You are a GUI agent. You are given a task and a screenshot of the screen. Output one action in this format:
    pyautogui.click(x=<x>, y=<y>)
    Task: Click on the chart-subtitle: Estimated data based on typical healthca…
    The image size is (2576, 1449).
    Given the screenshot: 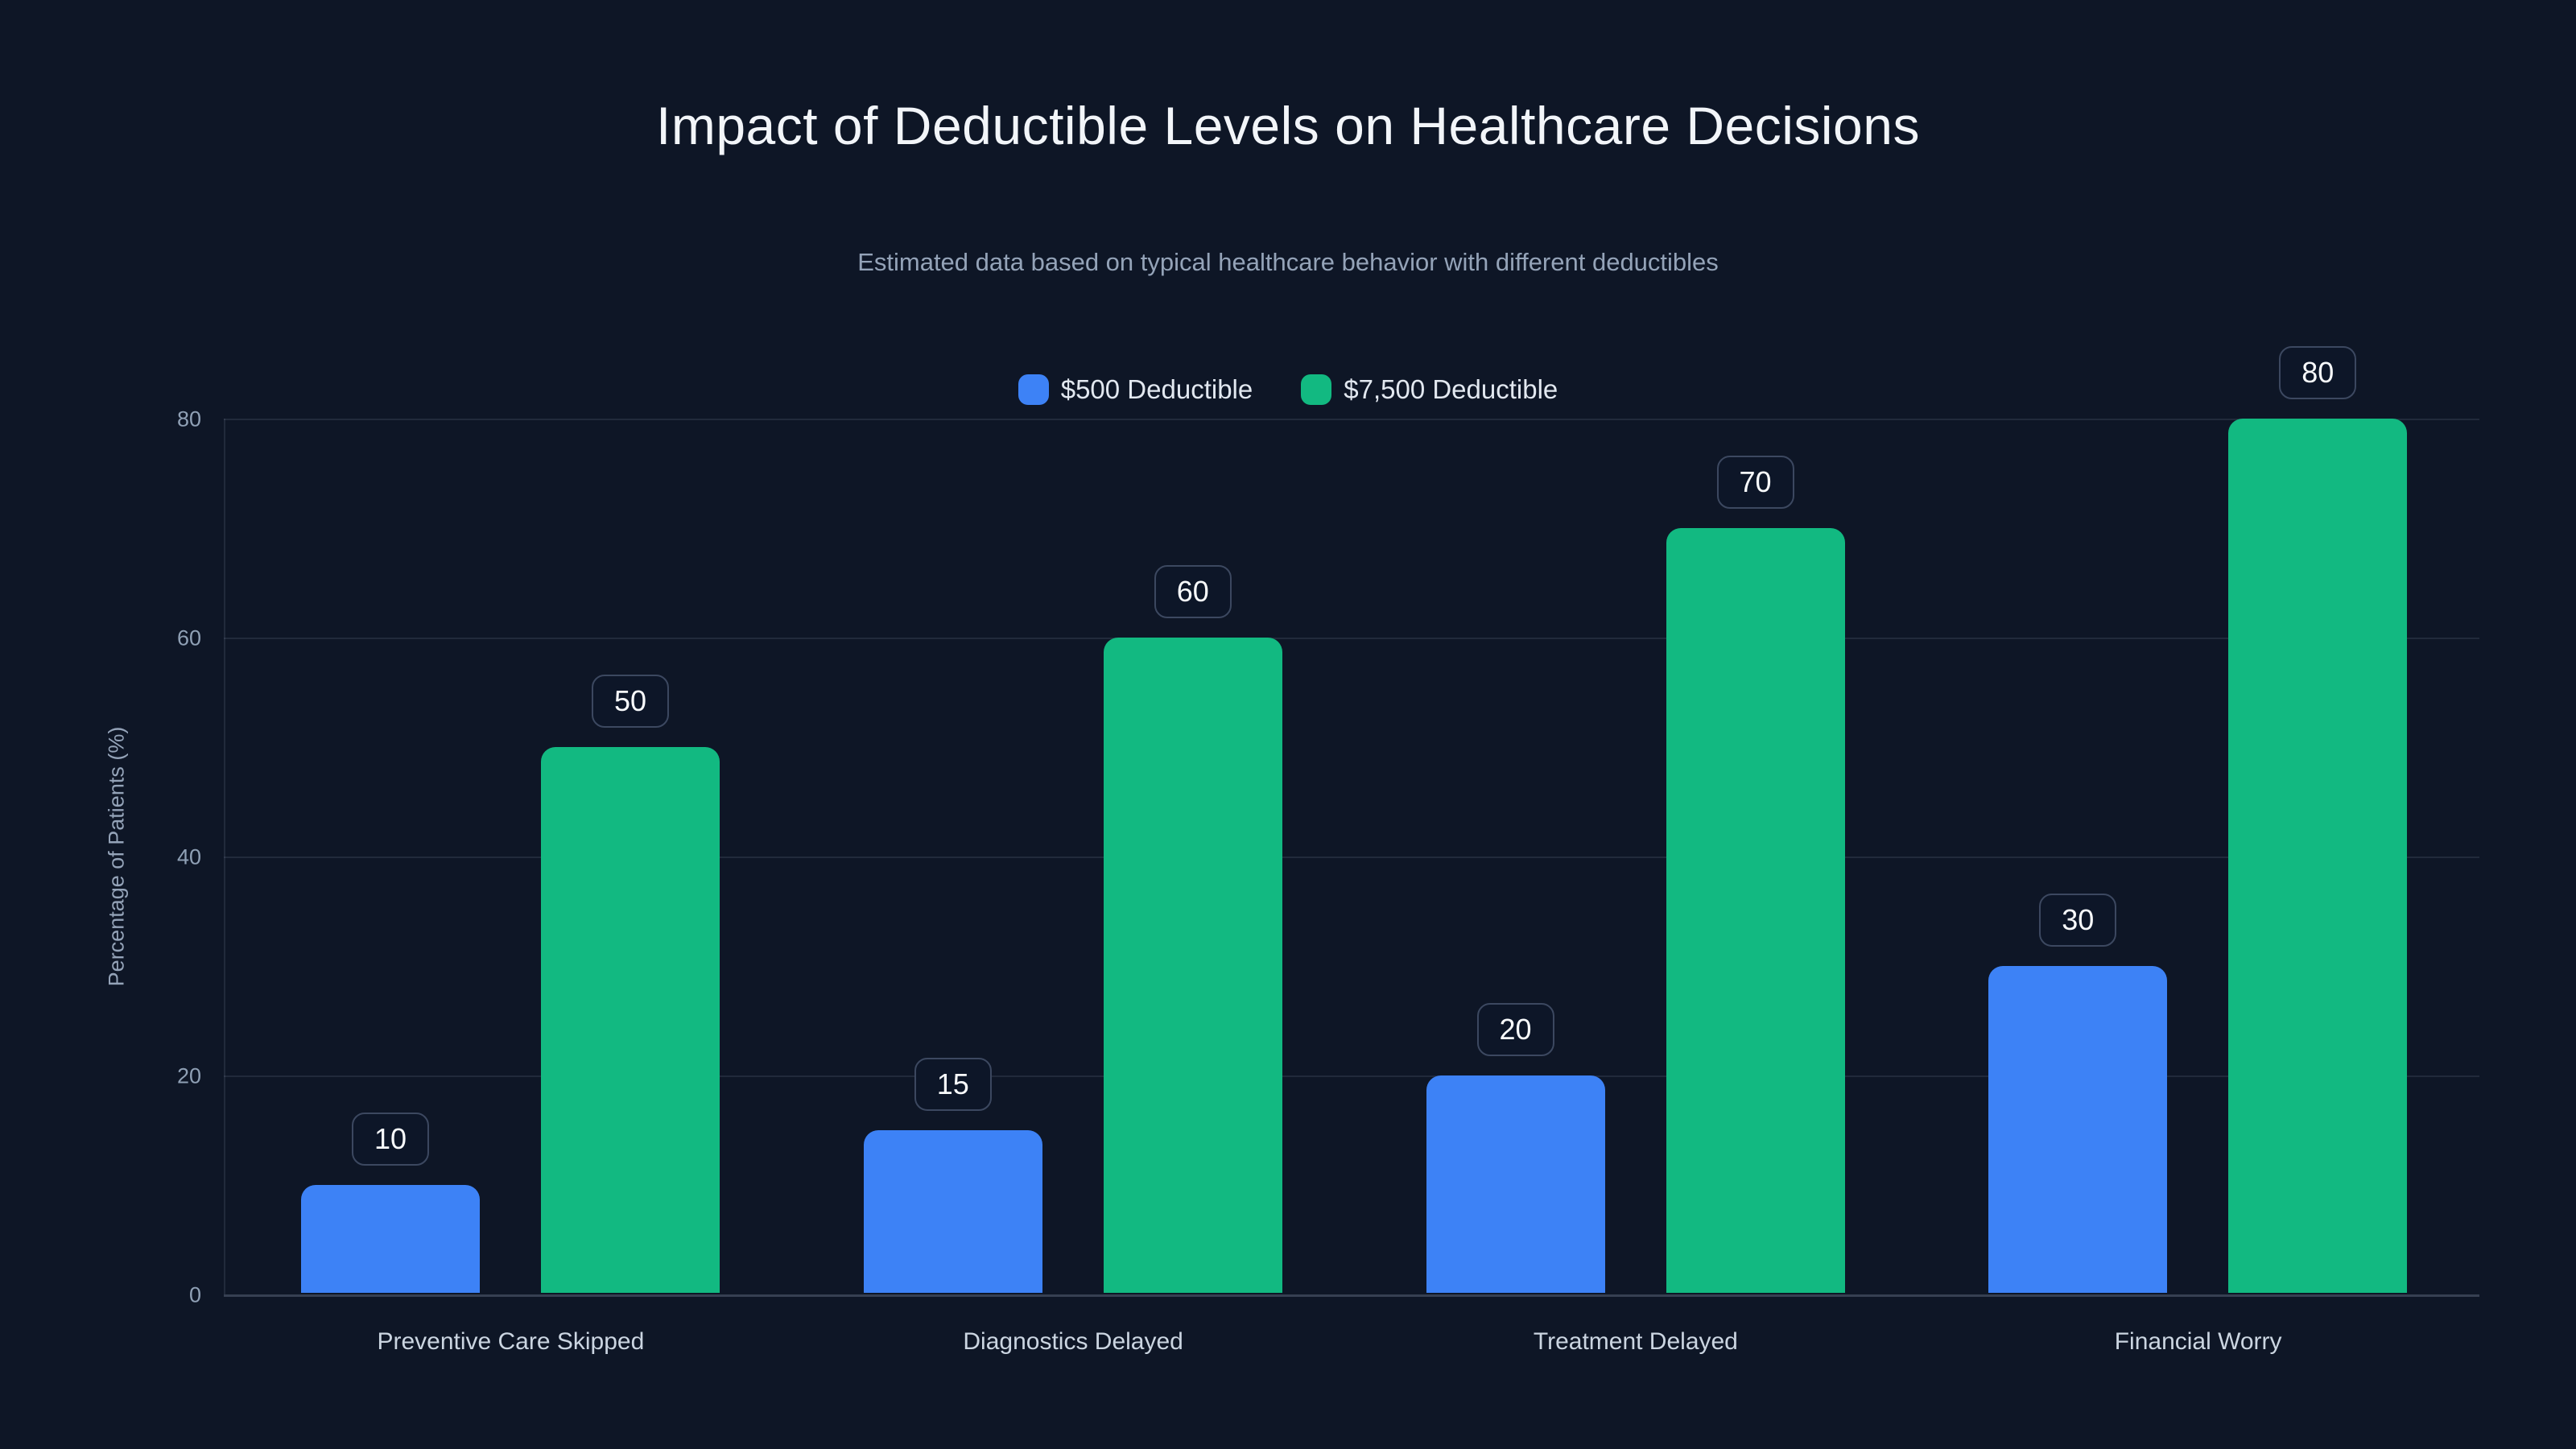 What is the action you would take?
    pyautogui.click(x=1288, y=262)
    